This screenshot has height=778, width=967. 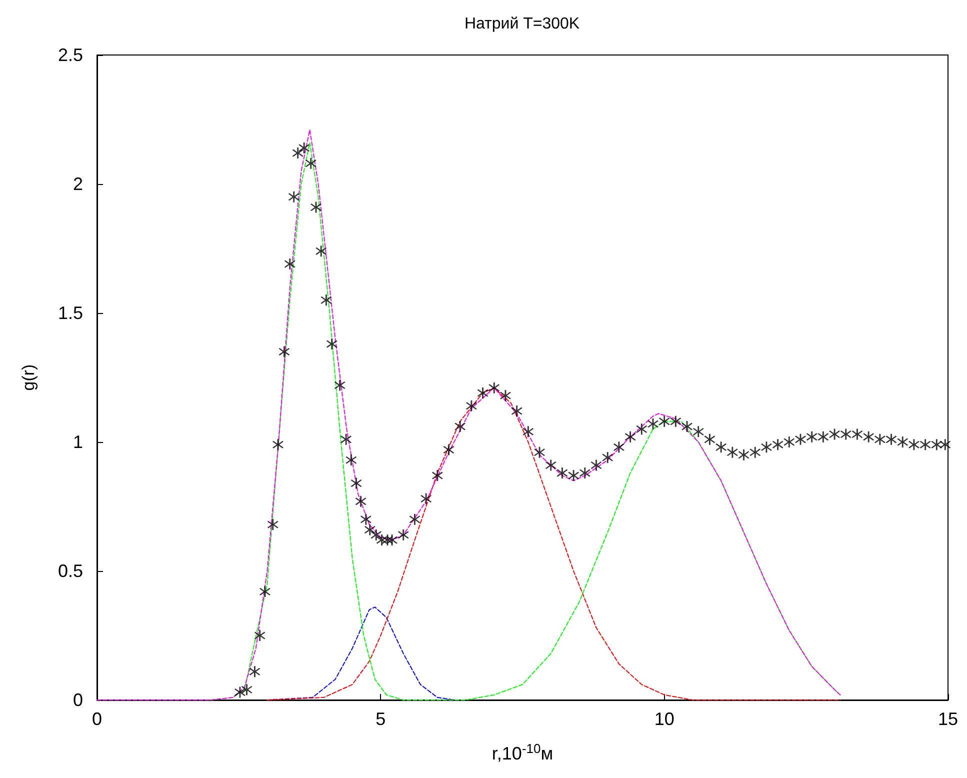 What do you see at coordinates (77, 700) in the screenshot?
I see `y-tick-label: 0` at bounding box center [77, 700].